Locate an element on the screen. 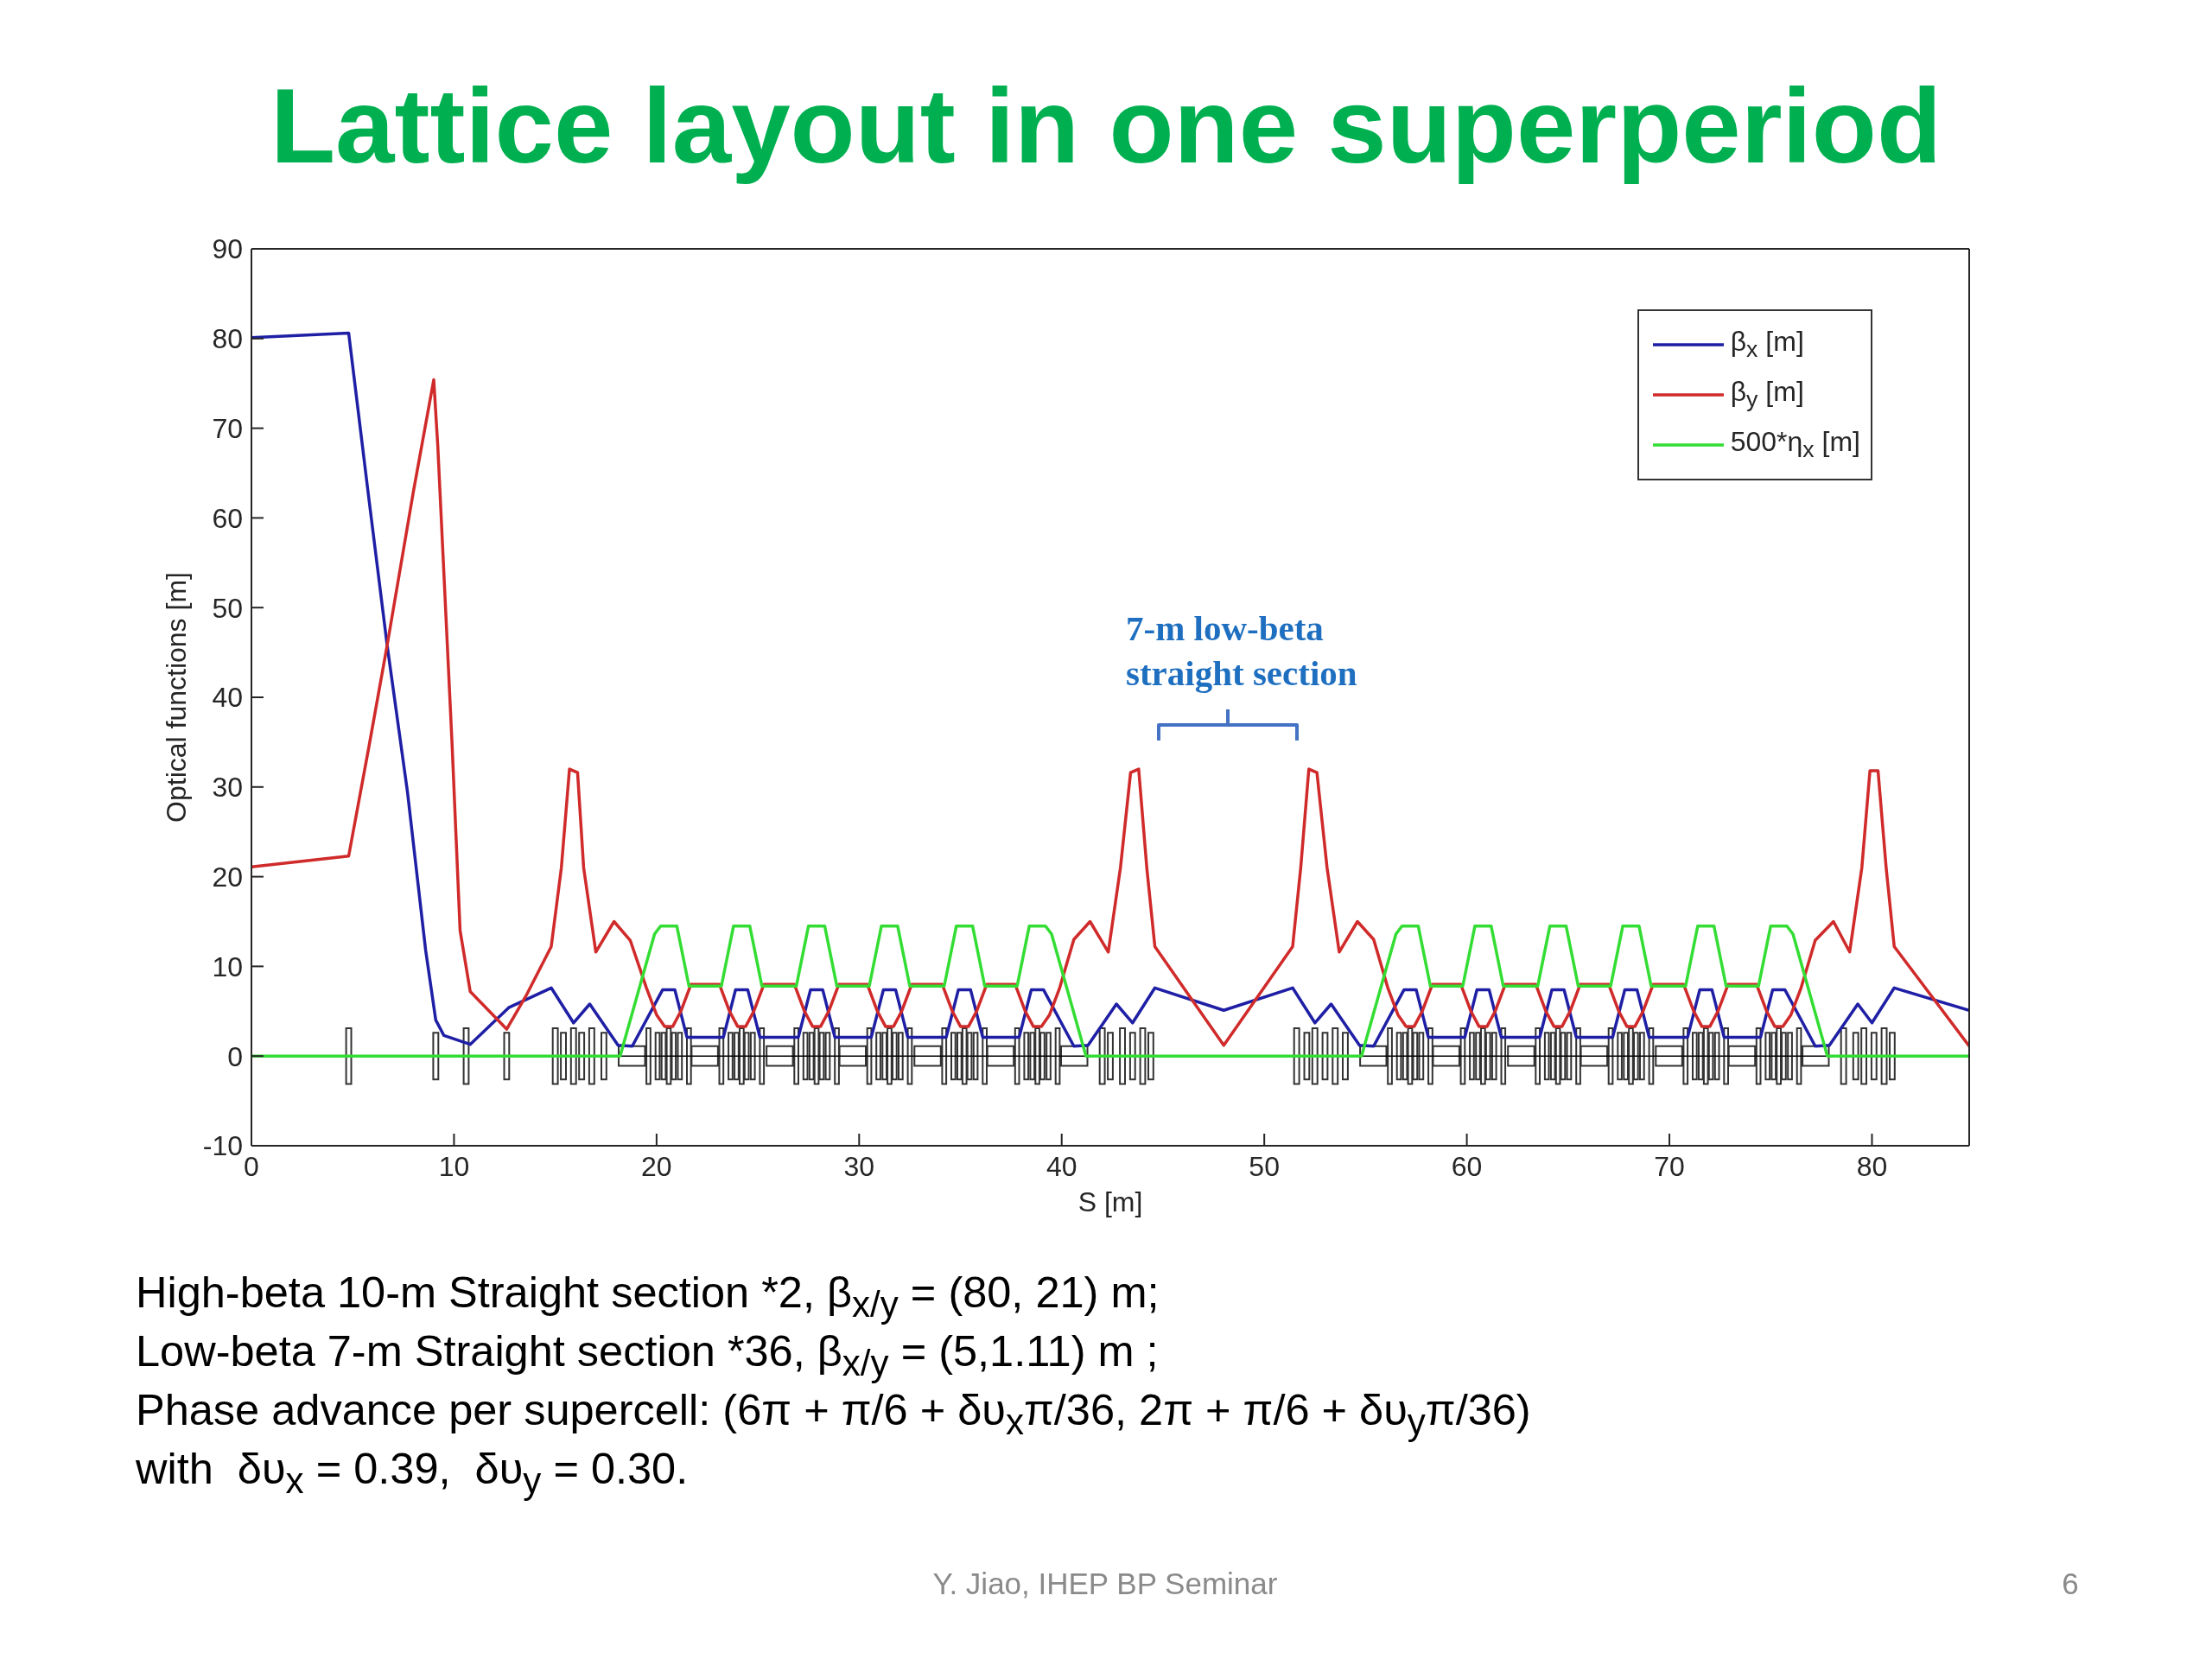 The image size is (2212, 1659). x-tick-label: 80 is located at coordinates (1872, 1166).